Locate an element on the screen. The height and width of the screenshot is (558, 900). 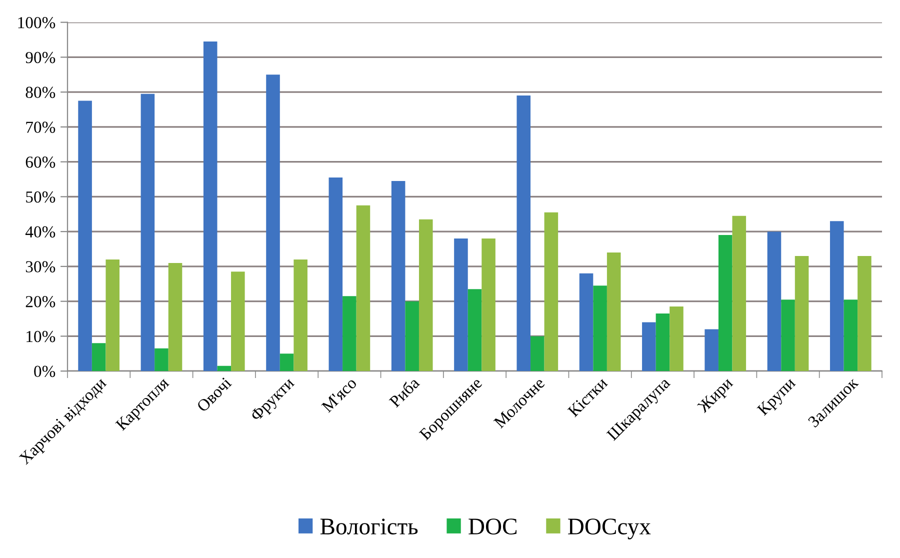
y-tick-label: 90% is located at coordinates (41, 58).